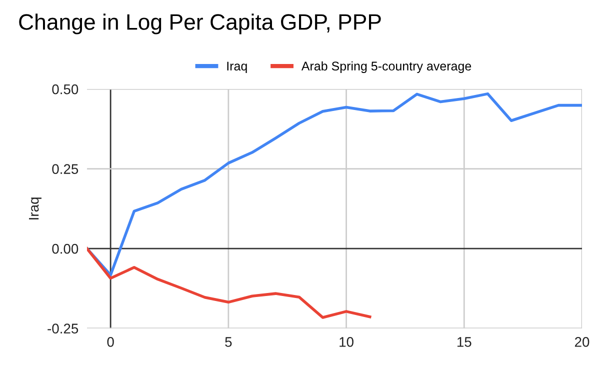 The height and width of the screenshot is (371, 600). What do you see at coordinates (65, 169) in the screenshot?
I see `y-tick-label: 0.25` at bounding box center [65, 169].